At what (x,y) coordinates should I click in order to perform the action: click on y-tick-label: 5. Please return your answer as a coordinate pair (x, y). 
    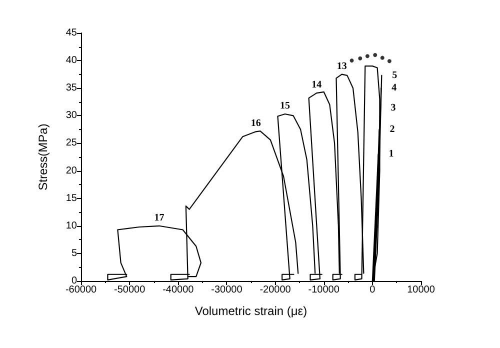
    Looking at the image, I should click on (74, 253).